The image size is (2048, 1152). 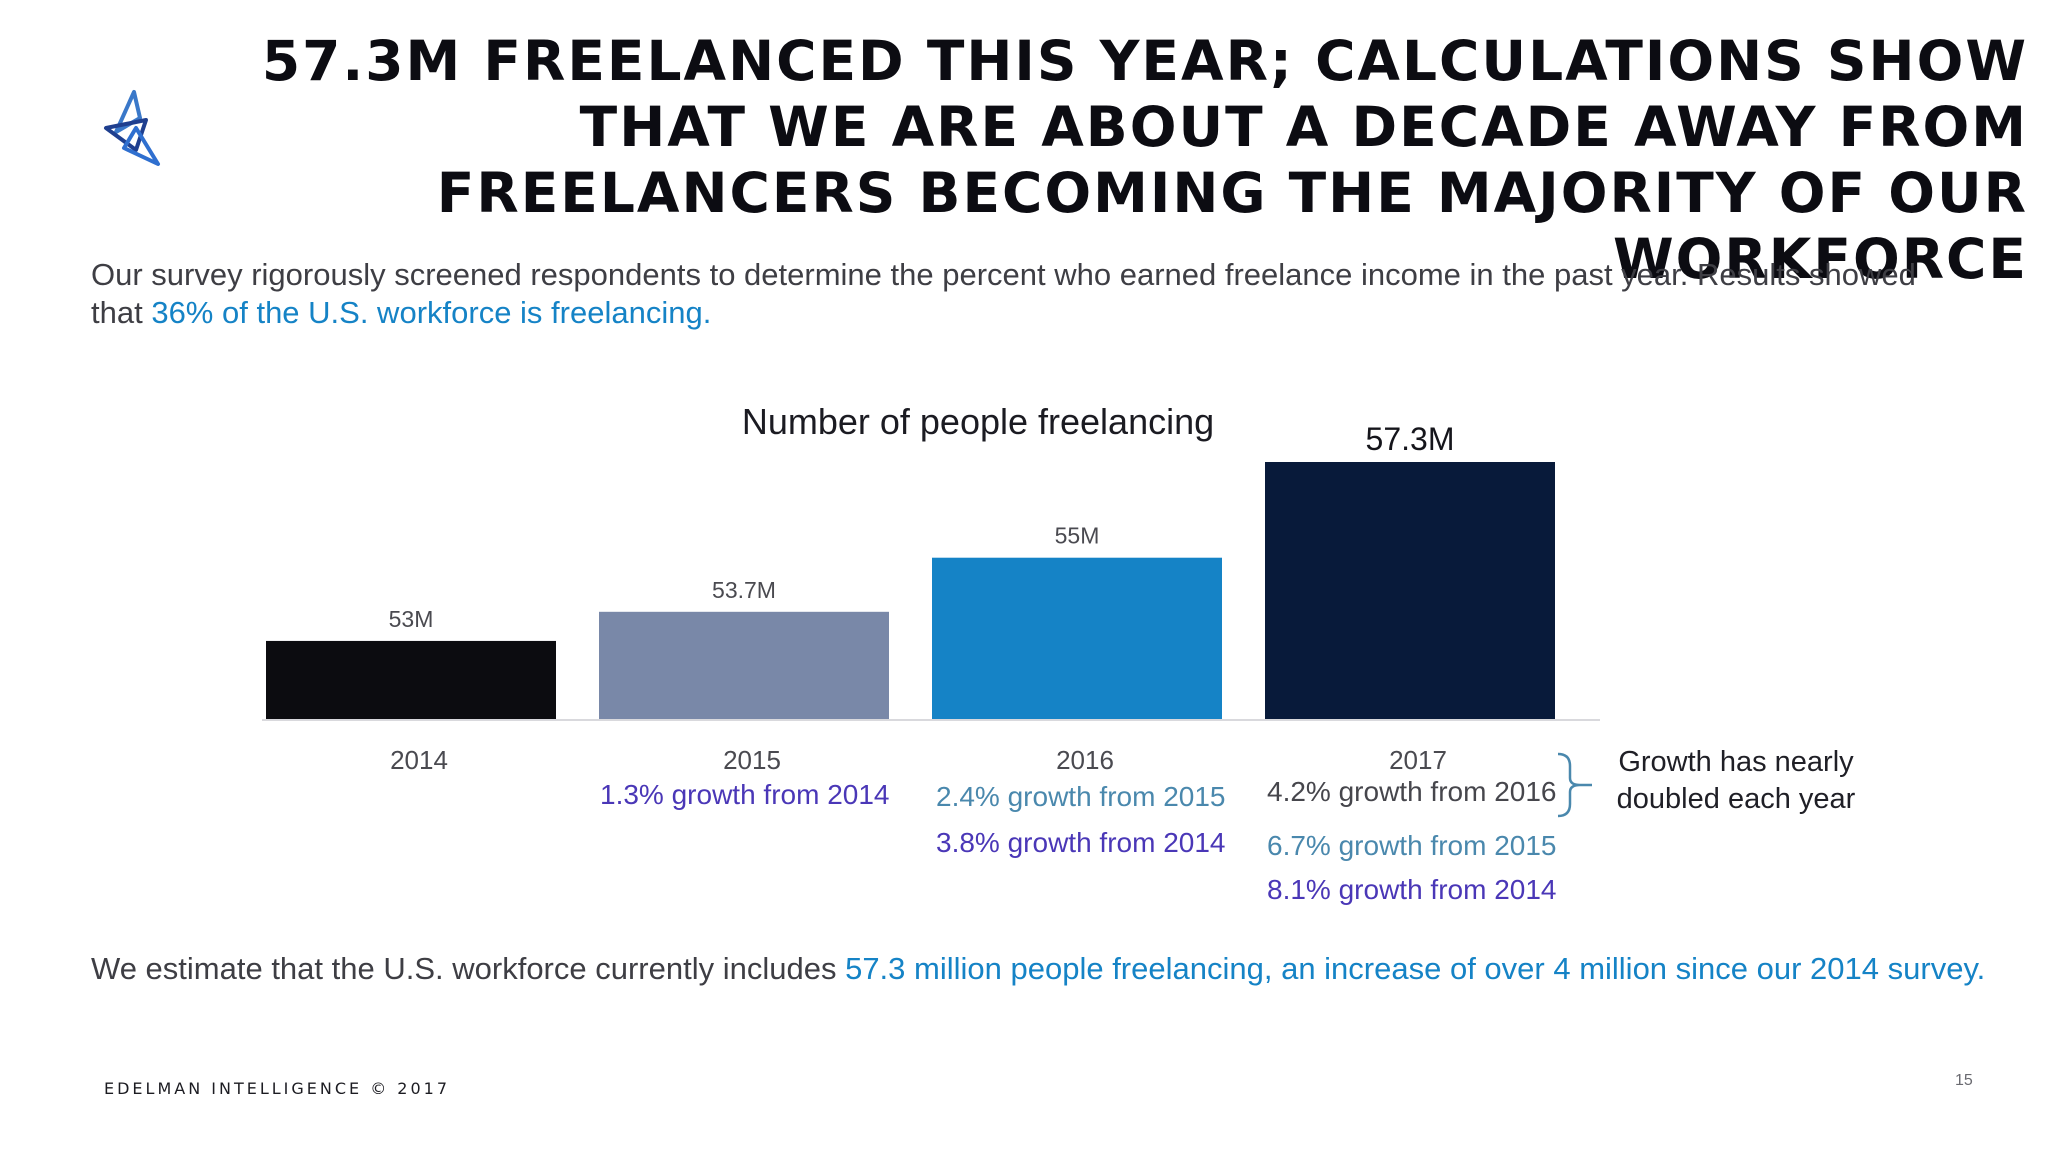 I want to click on page-number: 15, so click(x=1964, y=1080).